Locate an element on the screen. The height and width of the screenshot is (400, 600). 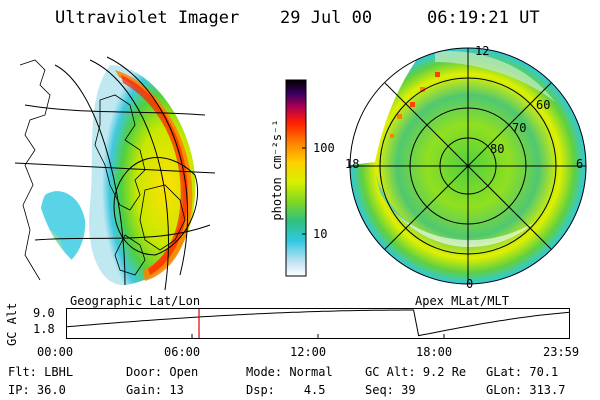
altitude-xtick-1: 06:00 is located at coordinates (182, 352).